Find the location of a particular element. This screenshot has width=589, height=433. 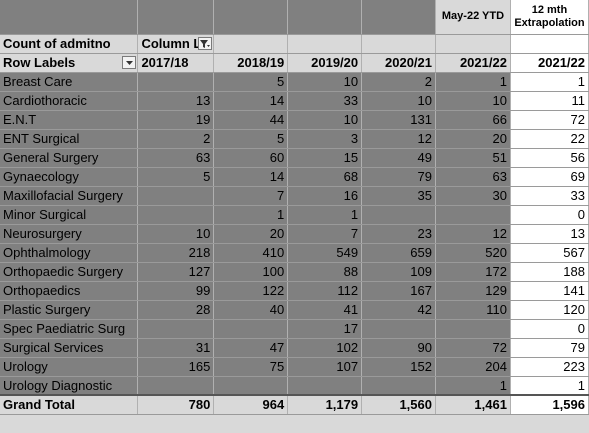

row-label-cell: Cardiothoracic is located at coordinates (69, 101).